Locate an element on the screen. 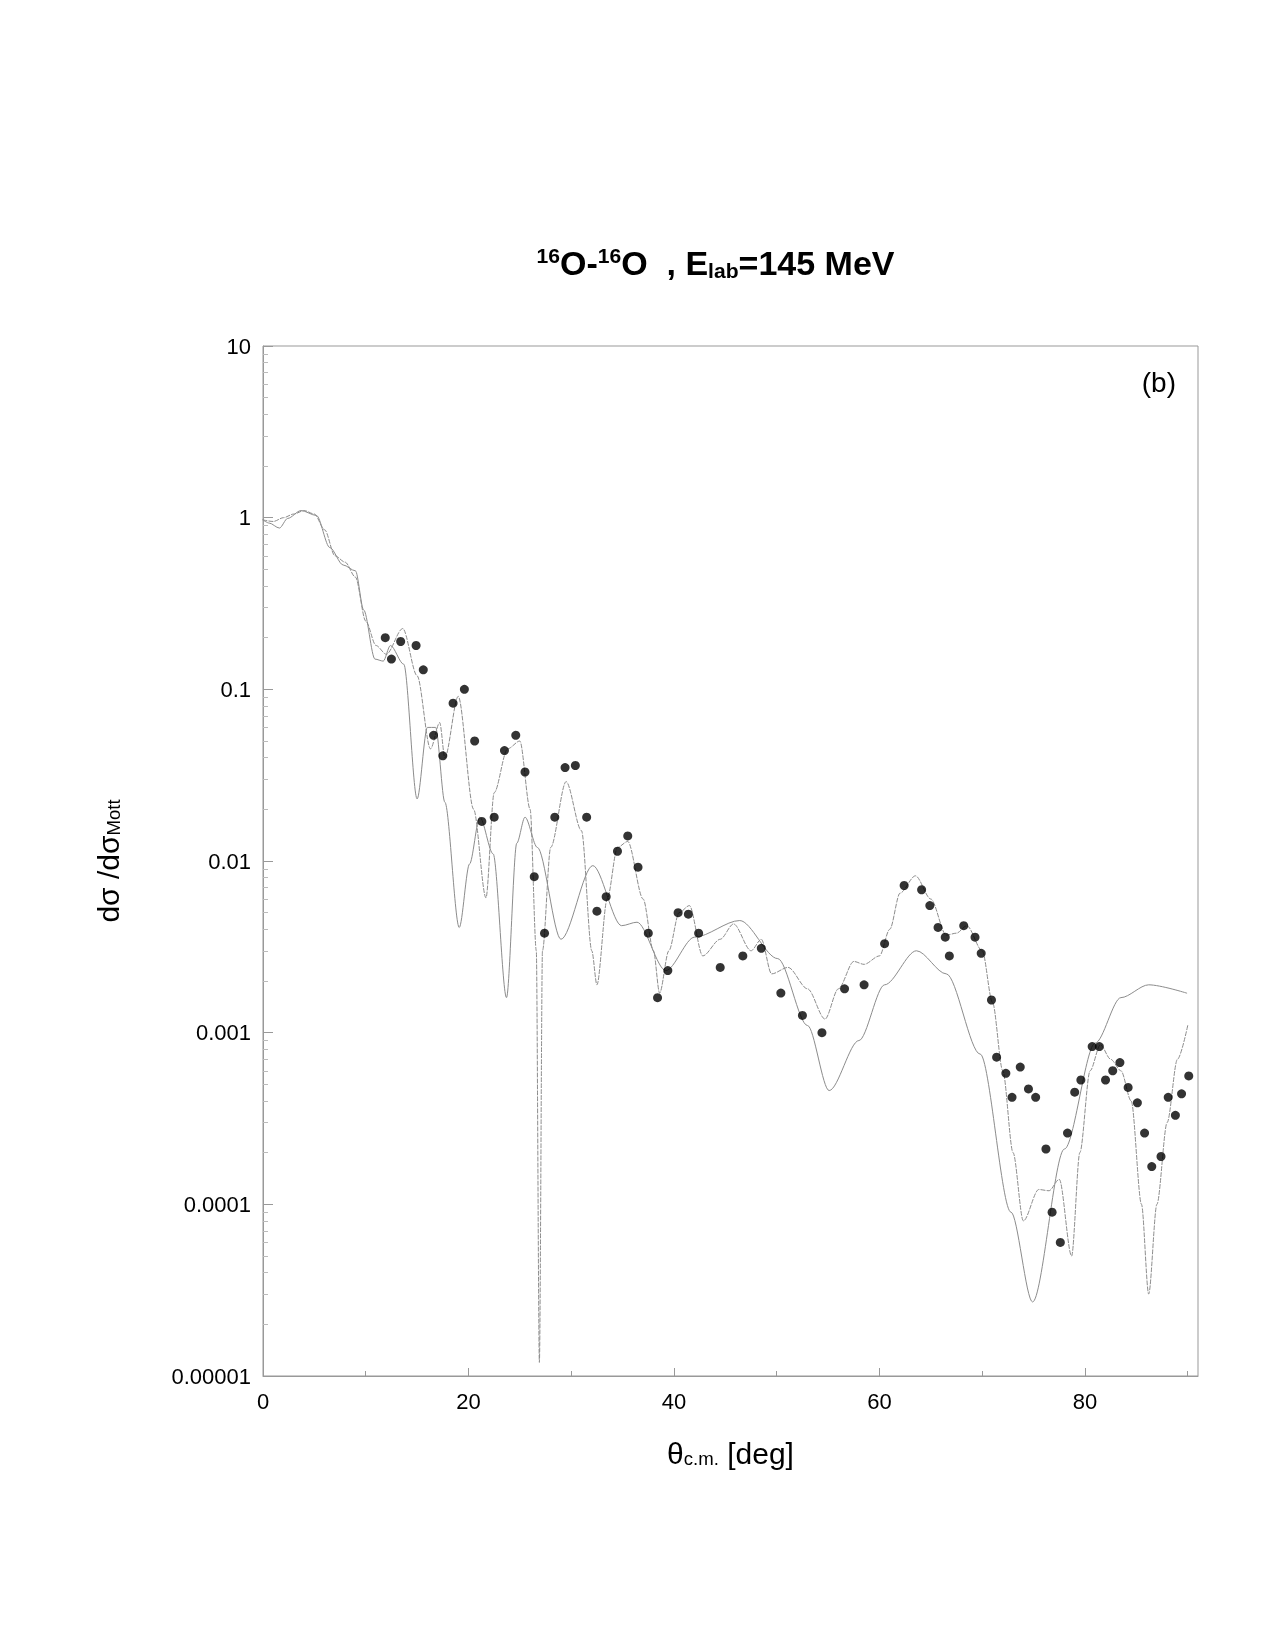 The height and width of the screenshot is (1650, 1275). annotation: (b) is located at coordinates (1159, 382).